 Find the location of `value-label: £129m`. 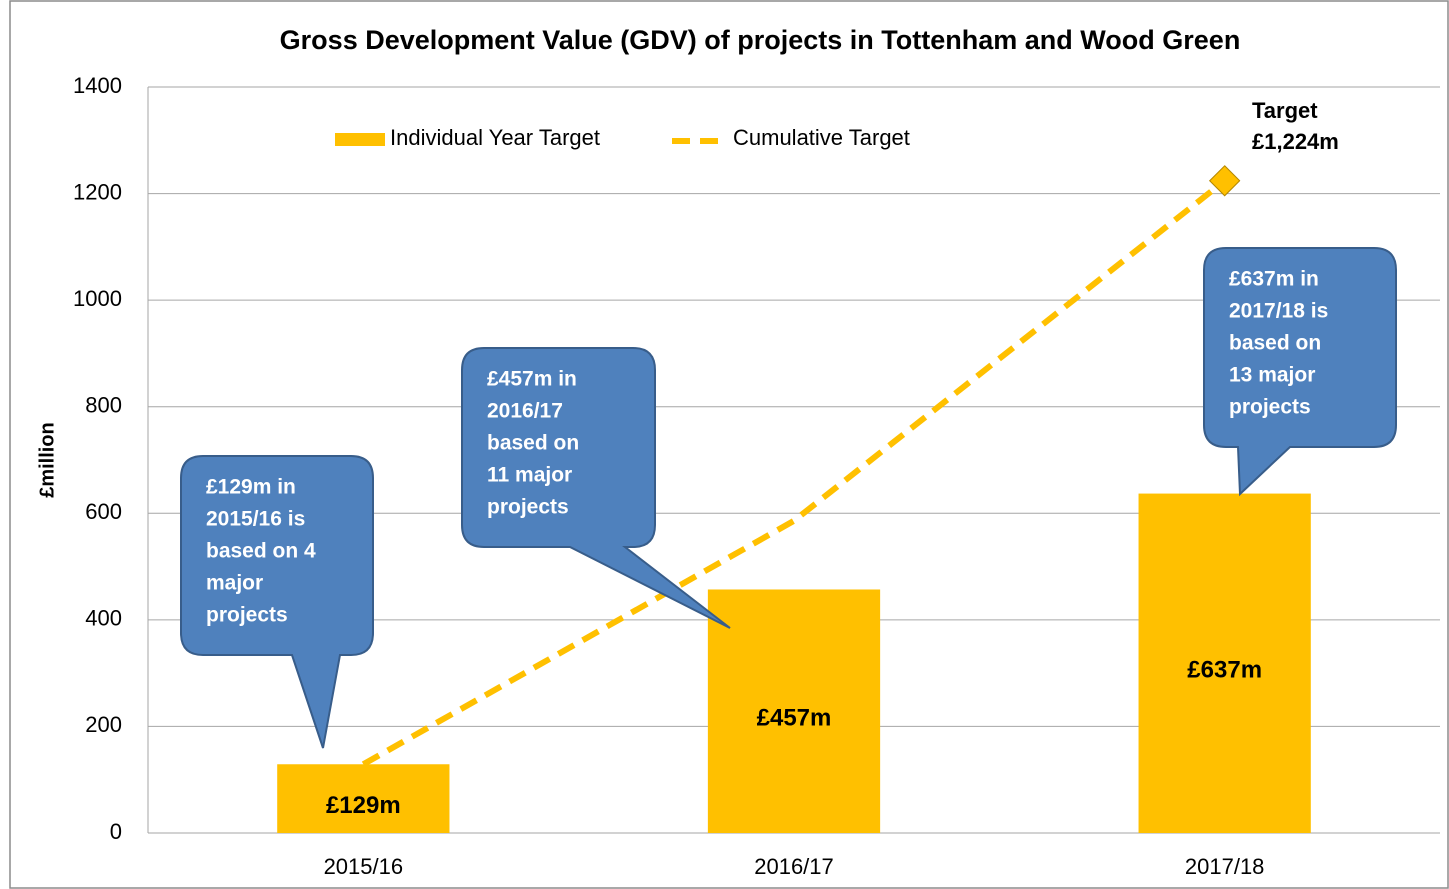

value-label: £129m is located at coordinates (363, 805).